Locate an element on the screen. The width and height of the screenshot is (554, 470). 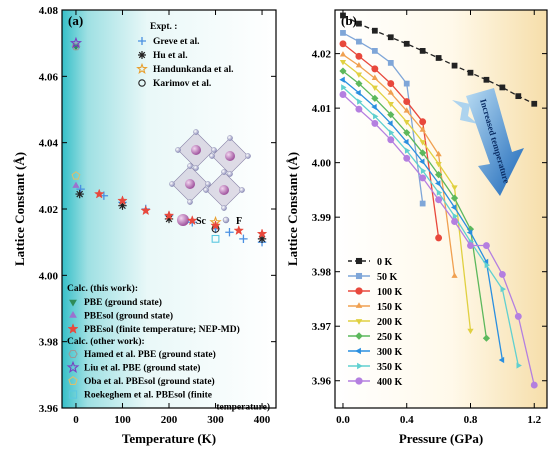
y-tick-label: 3.96 is located at coordinates (49, 409).